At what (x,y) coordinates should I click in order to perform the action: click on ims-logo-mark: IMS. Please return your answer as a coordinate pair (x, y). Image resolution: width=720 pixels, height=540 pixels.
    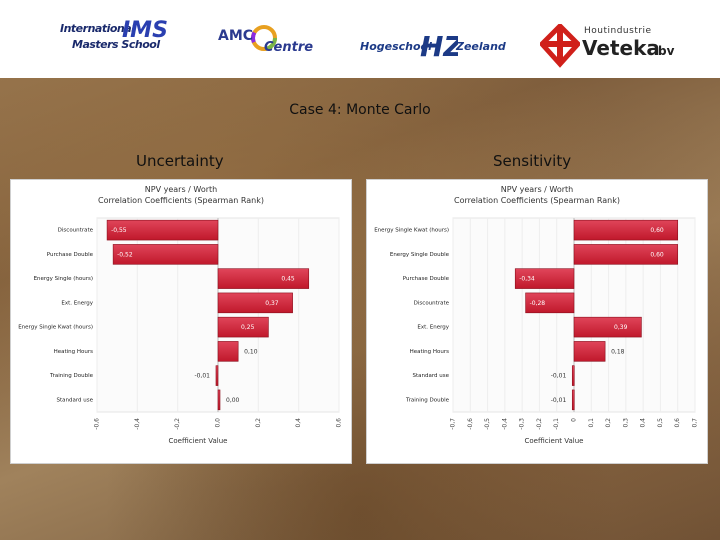
    Looking at the image, I should click on (145, 30).